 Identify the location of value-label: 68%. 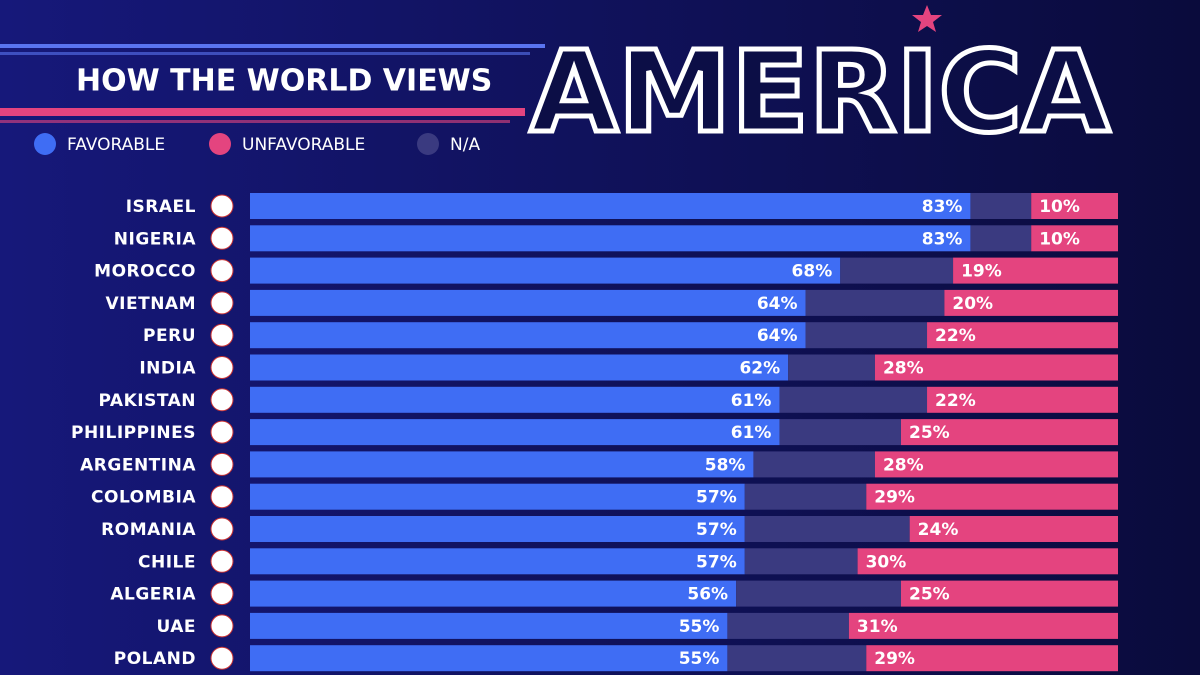
(812, 272).